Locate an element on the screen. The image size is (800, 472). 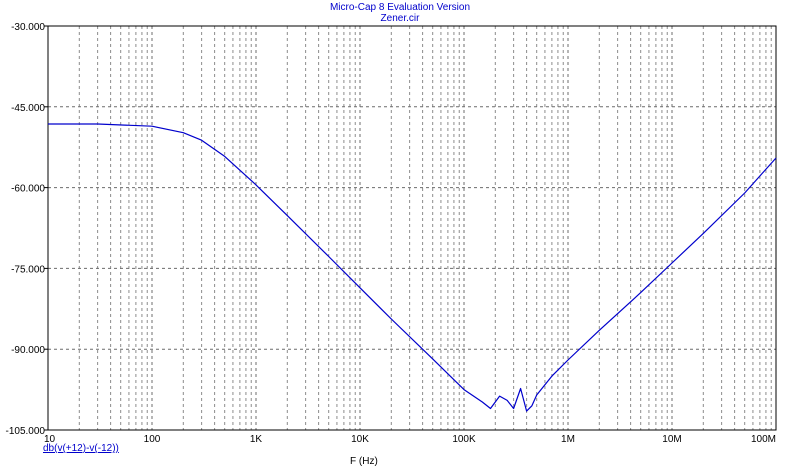
y-tick-label: -105.000 is located at coordinates (26, 431).